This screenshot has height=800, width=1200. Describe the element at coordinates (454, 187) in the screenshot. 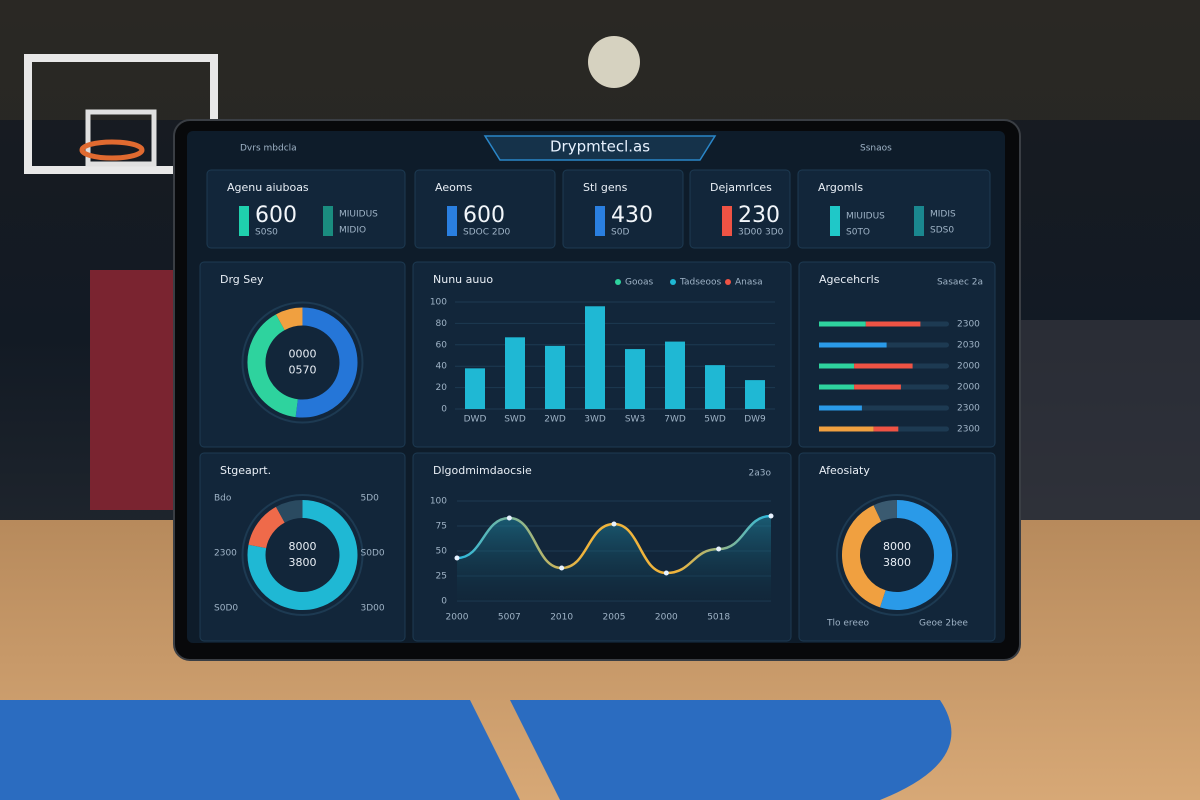

I see `kpi-label: Aeoms` at that location.